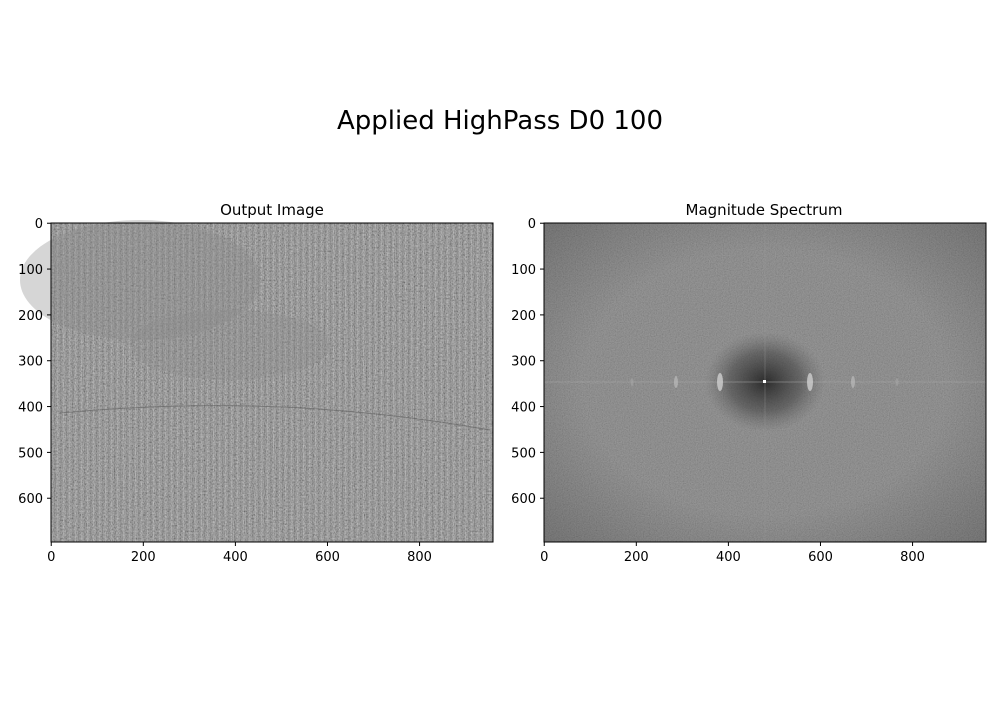  What do you see at coordinates (30, 316) in the screenshot?
I see `output-image-y-tick-label: 200` at bounding box center [30, 316].